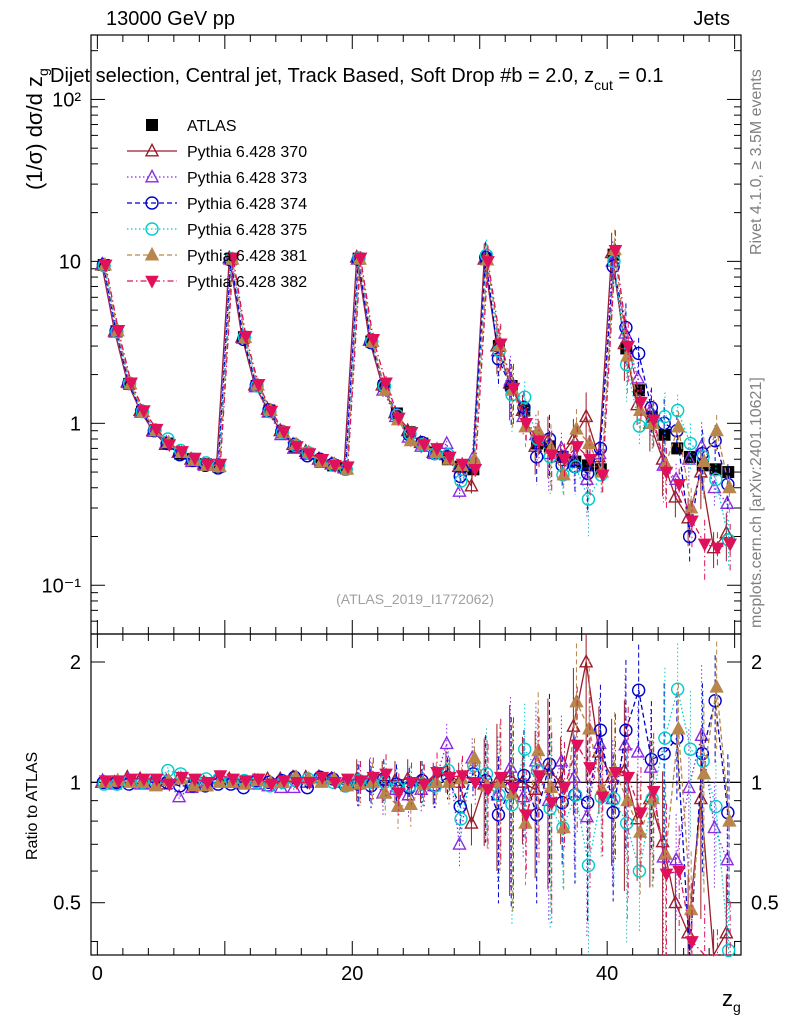  What do you see at coordinates (36, 129) in the screenshot?
I see `y-axis-label: (1/σ) dσ/d zg` at bounding box center [36, 129].